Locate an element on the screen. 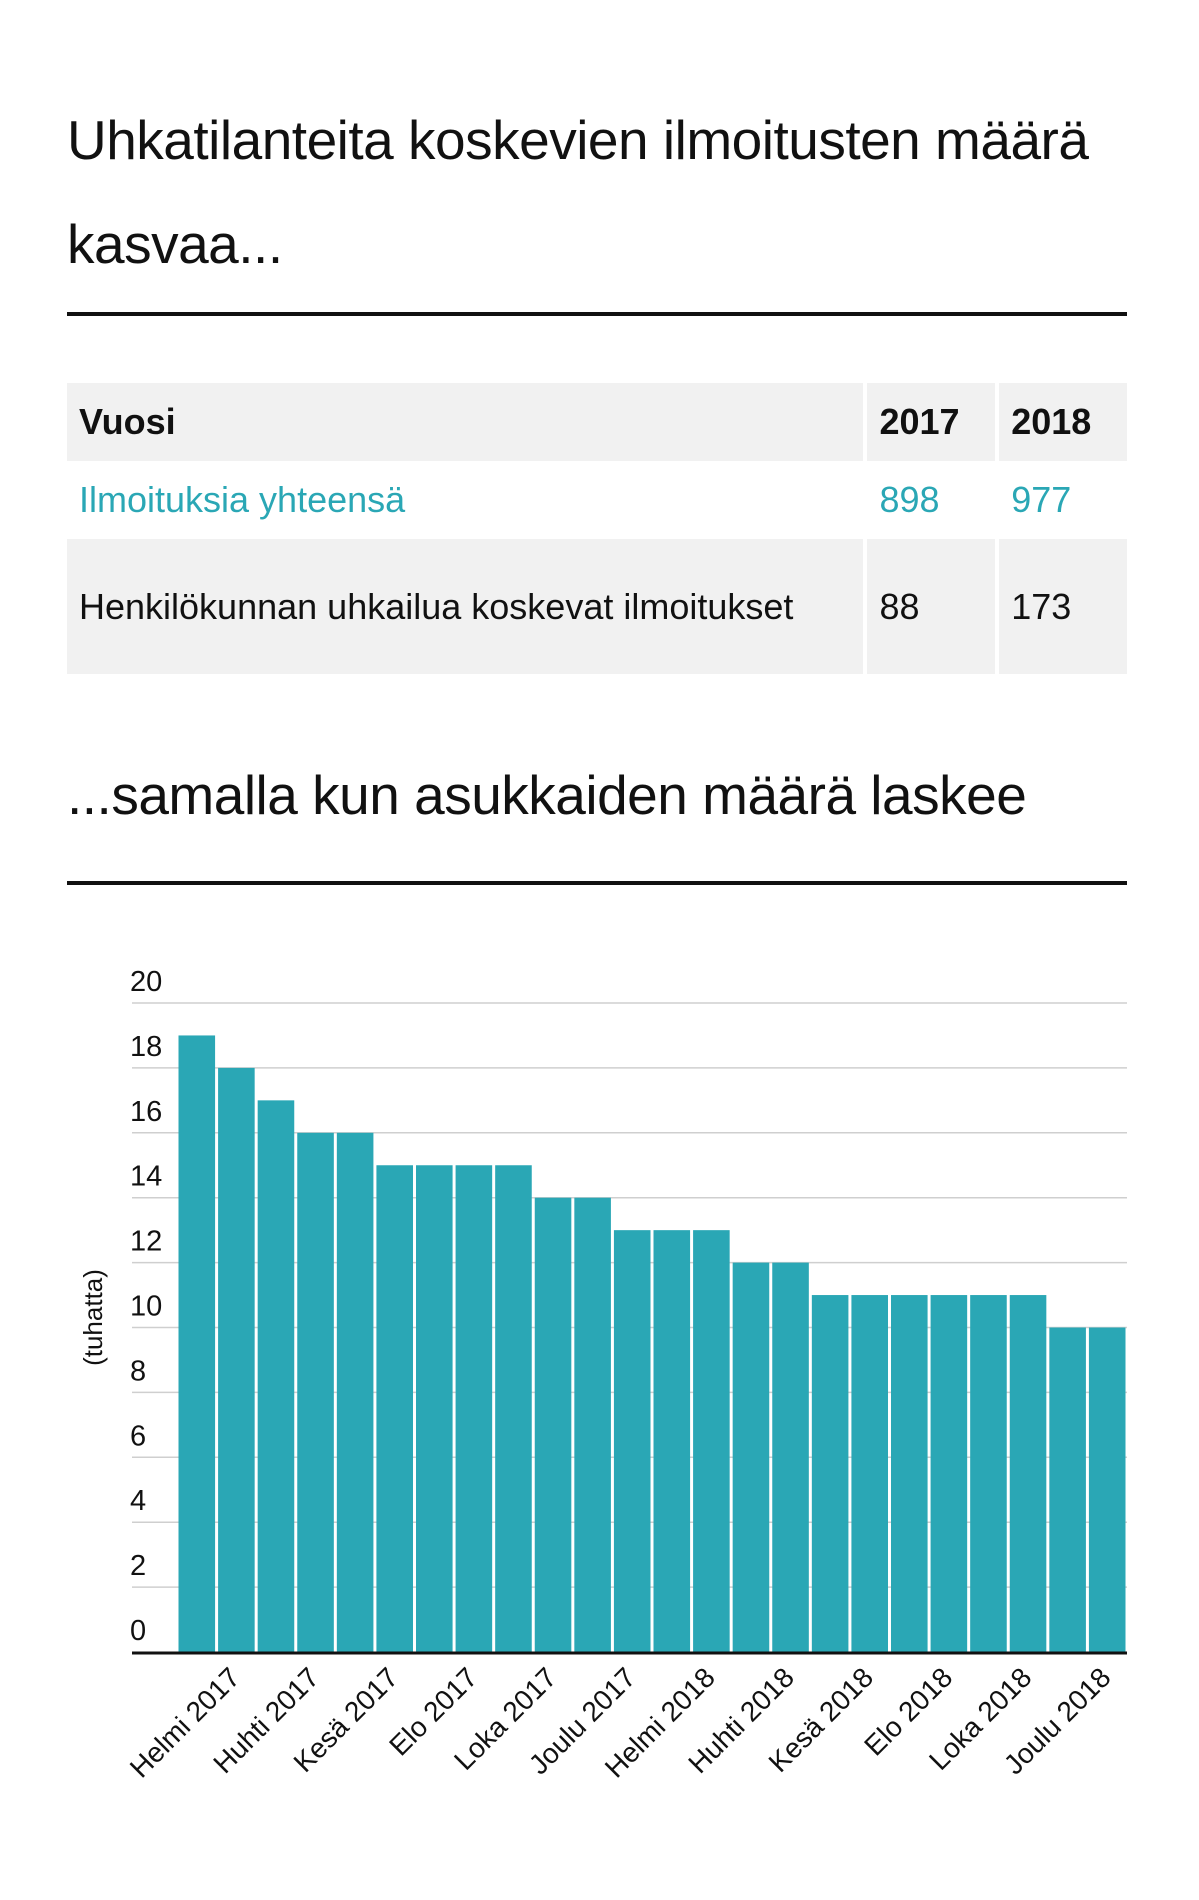 The width and height of the screenshot is (1199, 1900). table-cell-value: 898 is located at coordinates (929, 500).